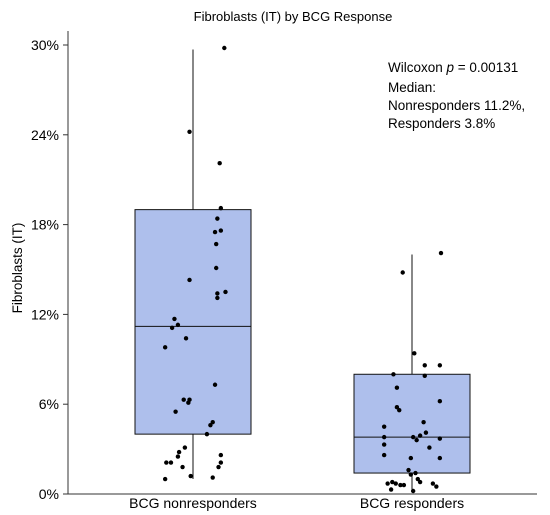  Describe the element at coordinates (412, 503) in the screenshot. I see `x-tick-label: BCG responders` at that location.